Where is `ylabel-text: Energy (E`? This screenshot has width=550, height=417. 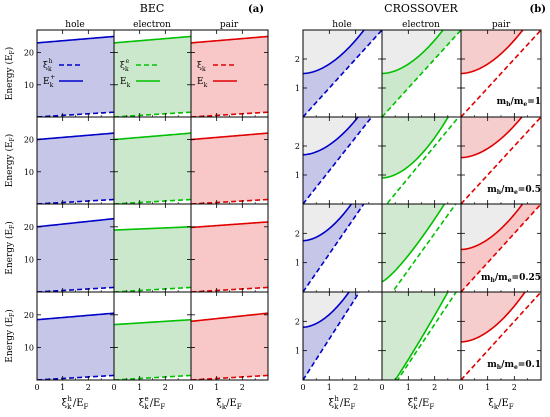 ylabel-text: Energy (E is located at coordinates (9, 340).